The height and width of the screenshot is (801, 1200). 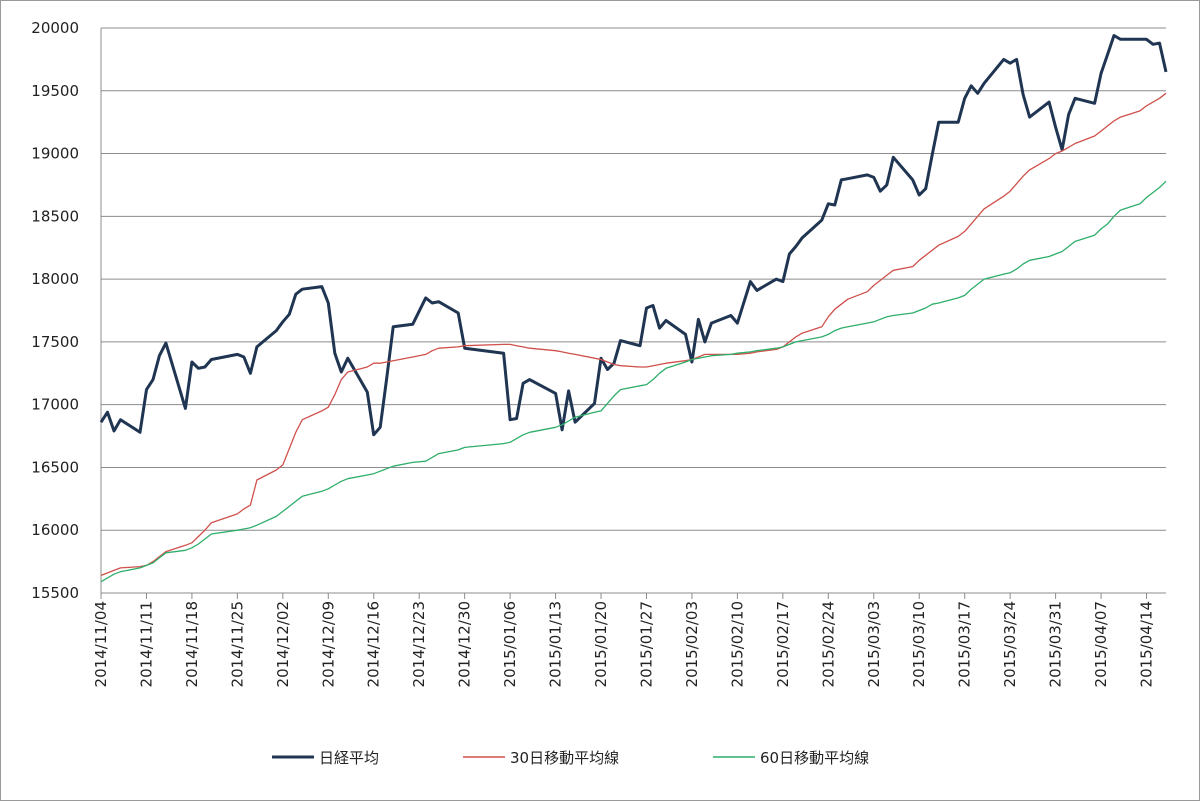 What do you see at coordinates (692, 644) in the screenshot?
I see `x-tick-label: 2015/02/03` at bounding box center [692, 644].